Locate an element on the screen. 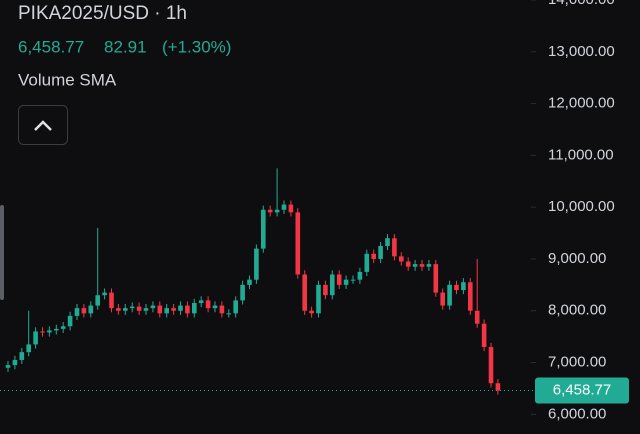  y-tick-label: 8,000.00 is located at coordinates (577, 310).